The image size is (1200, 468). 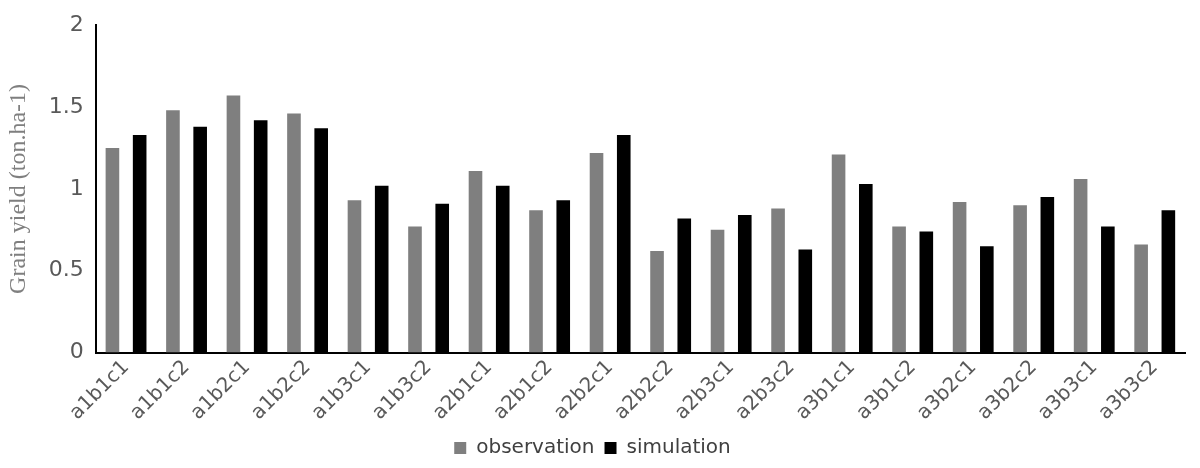 What do you see at coordinates (66, 269) in the screenshot?
I see `y-tick-label: 0.5` at bounding box center [66, 269].